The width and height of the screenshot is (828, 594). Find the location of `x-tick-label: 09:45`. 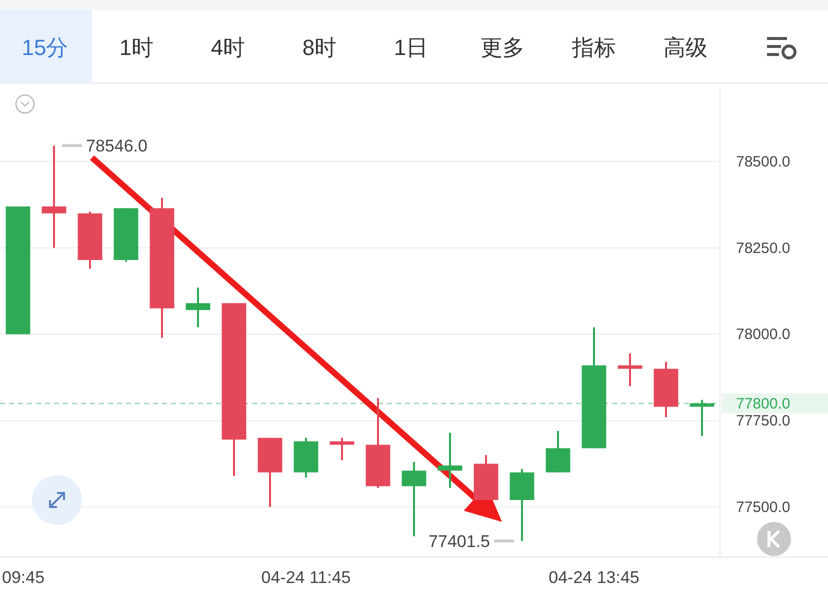

x-tick-label: 09:45 is located at coordinates (23, 577).